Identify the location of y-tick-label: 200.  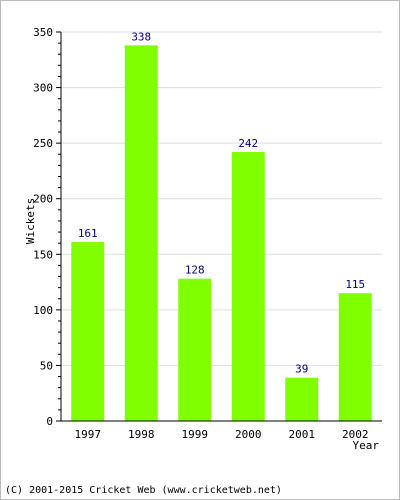
(43, 199).